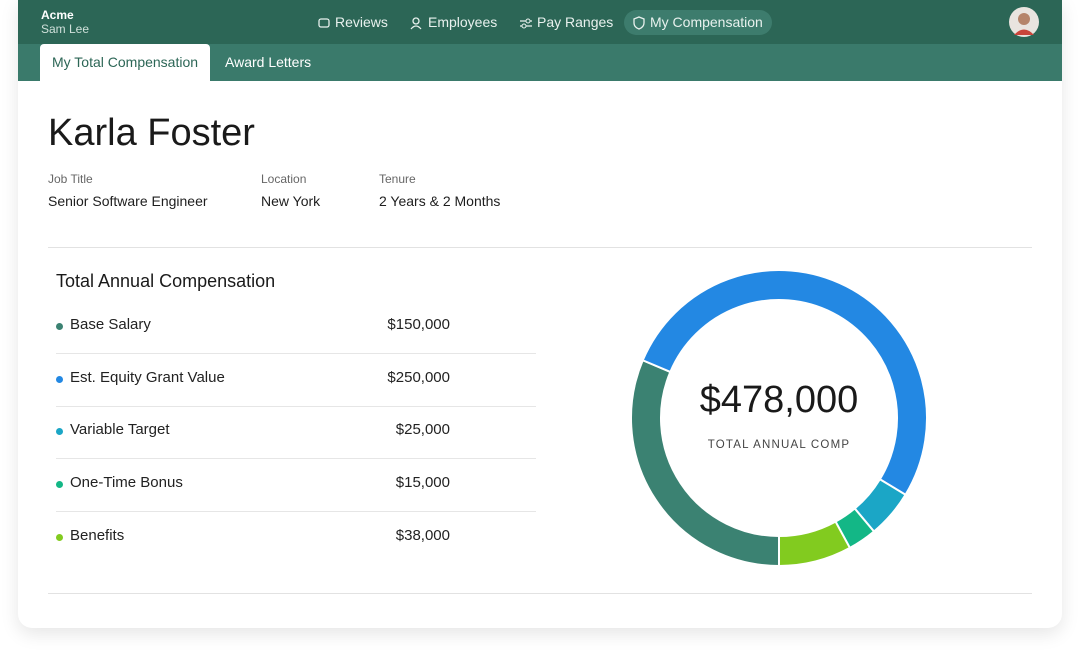  I want to click on field-label: Location, so click(284, 179).